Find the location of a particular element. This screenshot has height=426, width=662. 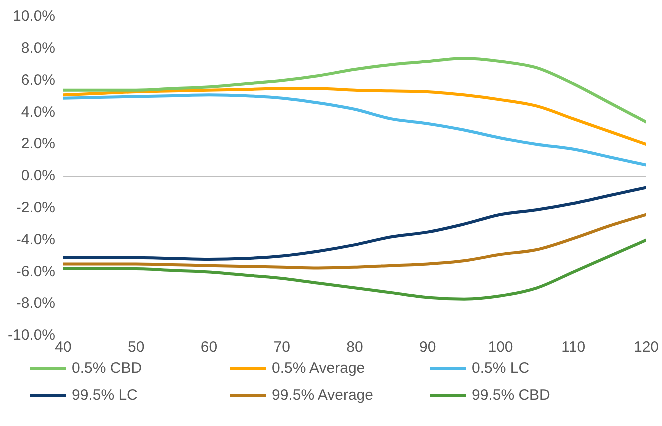

y-tick-label: 4.0% is located at coordinates (38, 112).